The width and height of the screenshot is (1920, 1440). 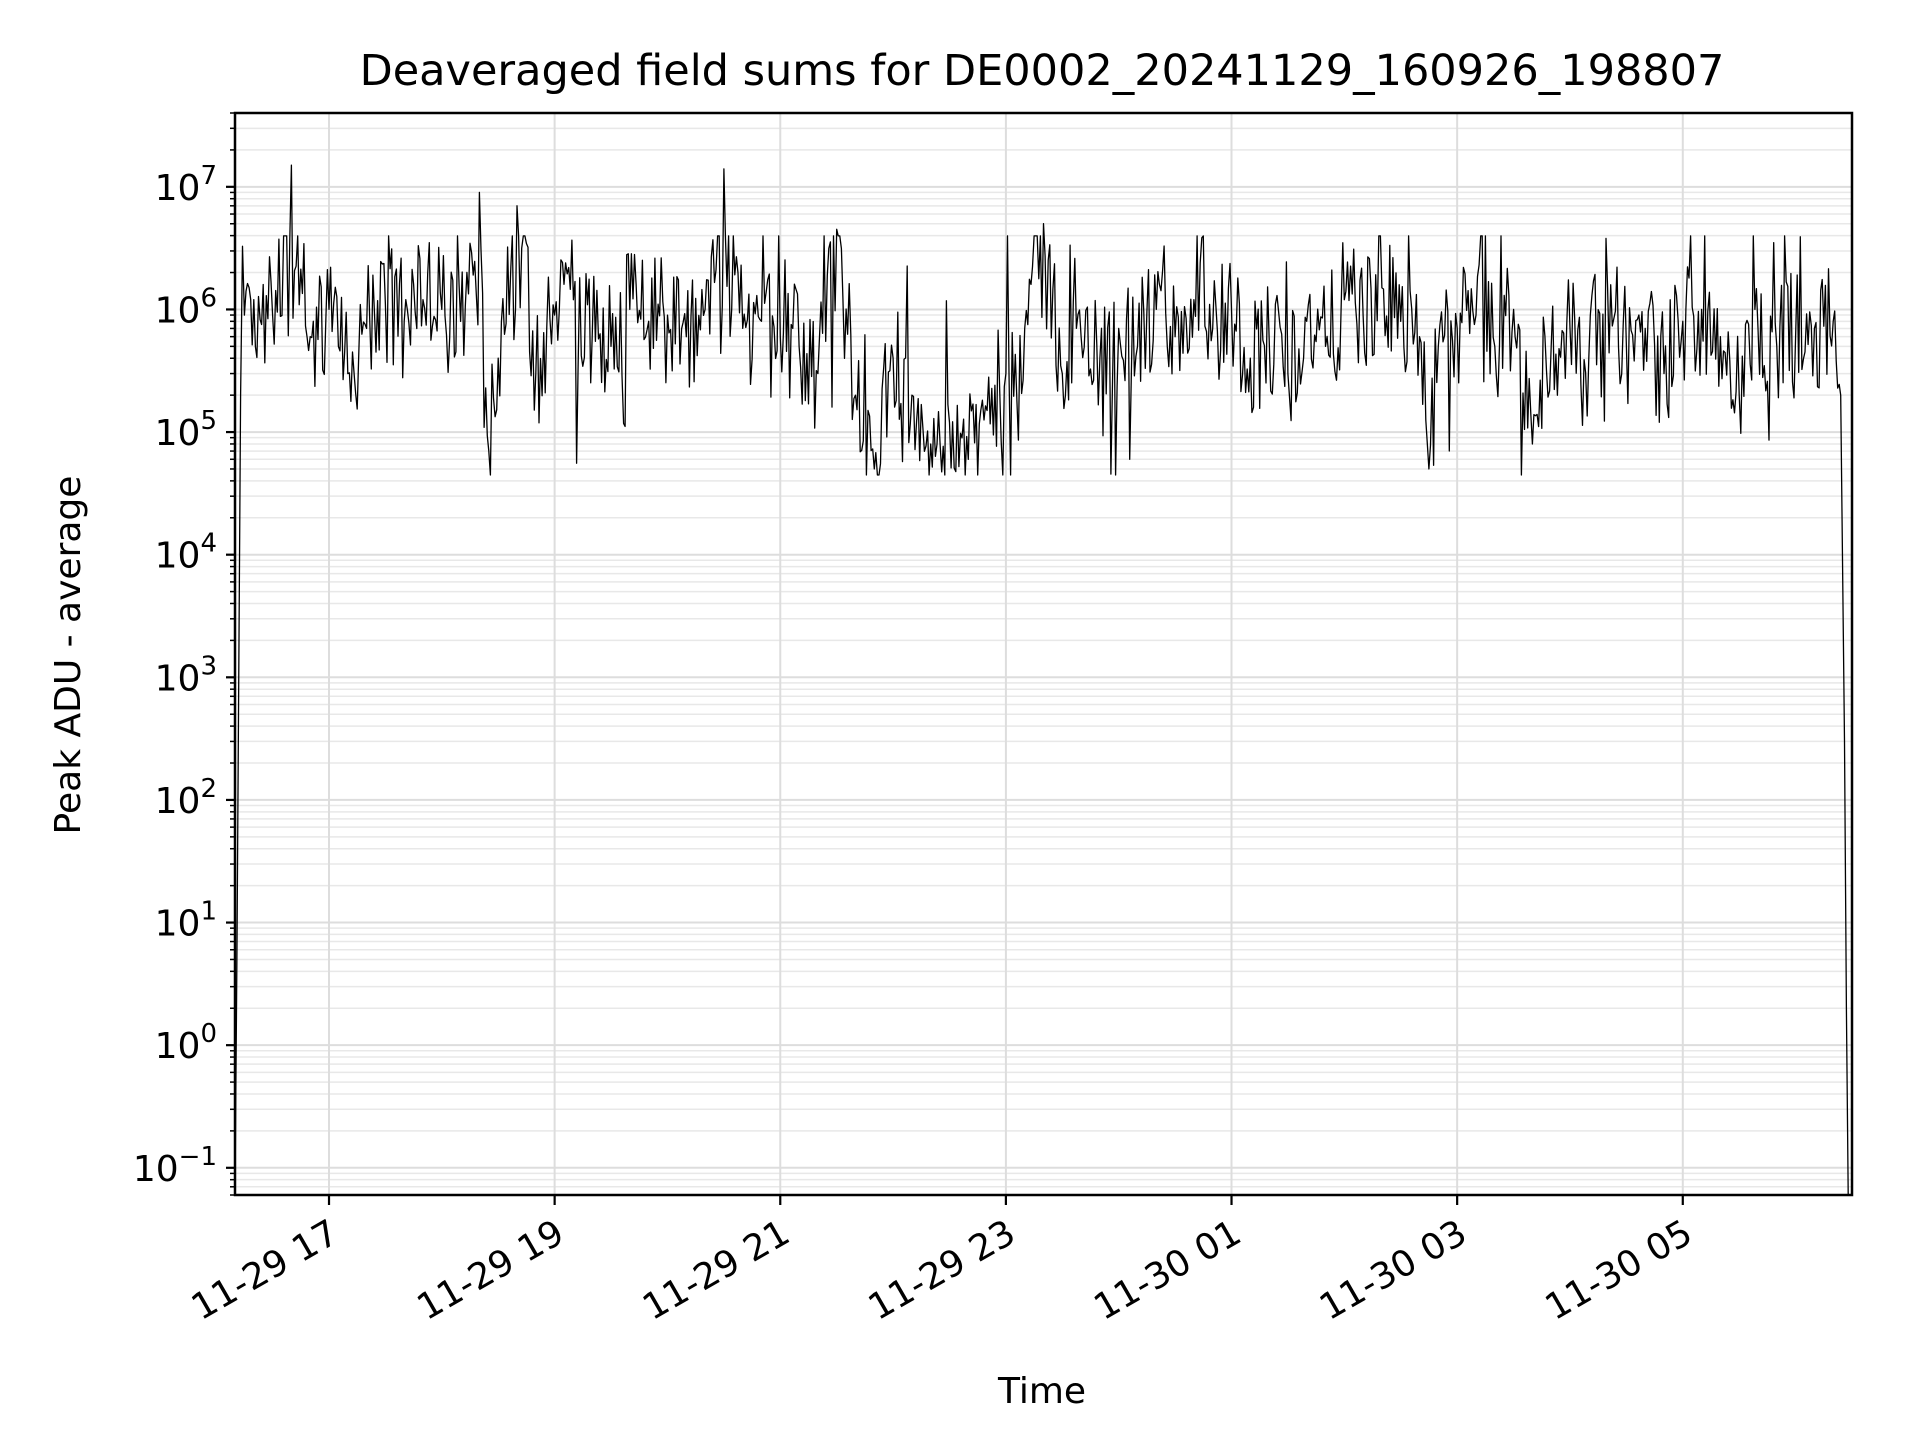 I want to click on y-tick-exponent: 3, so click(x=208, y=666).